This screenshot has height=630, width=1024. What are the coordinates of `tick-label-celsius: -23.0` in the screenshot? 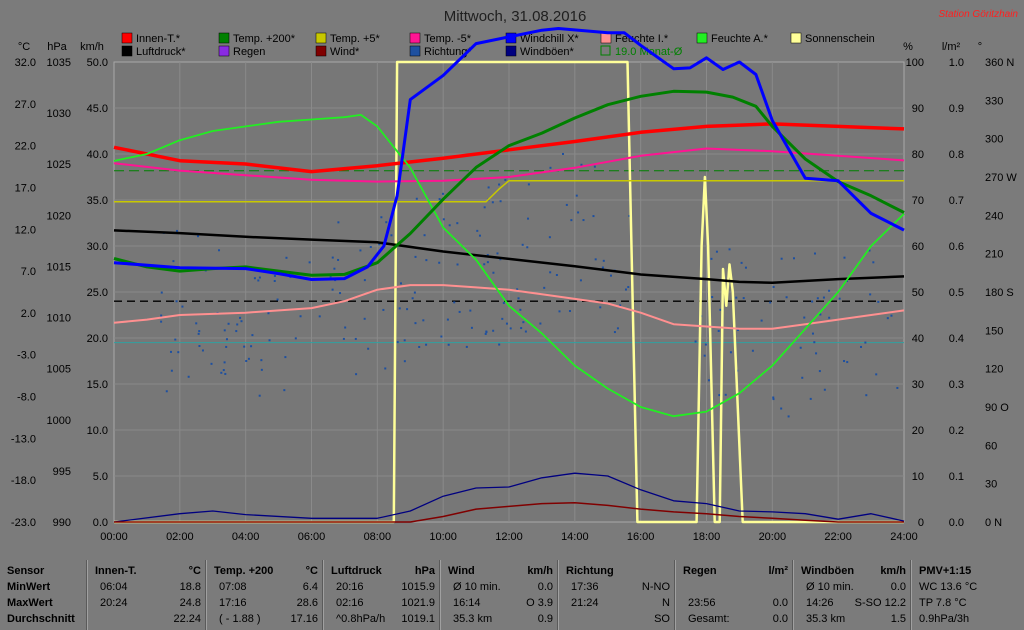 It's located at (23, 523).